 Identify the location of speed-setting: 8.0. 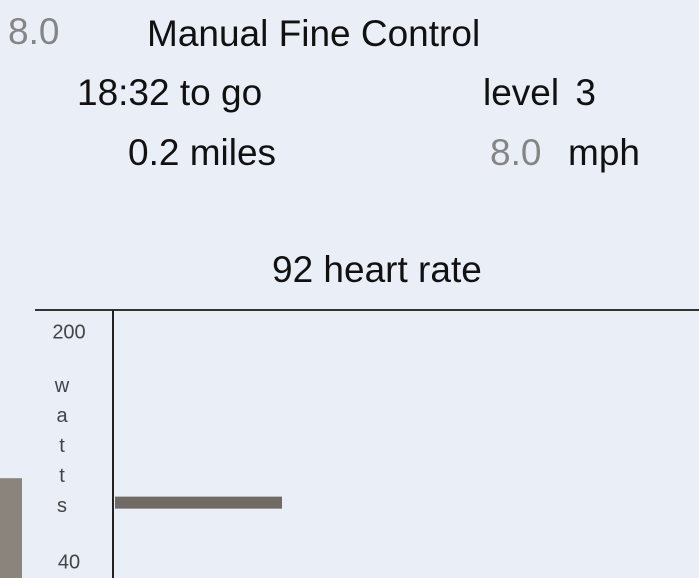
(33, 31).